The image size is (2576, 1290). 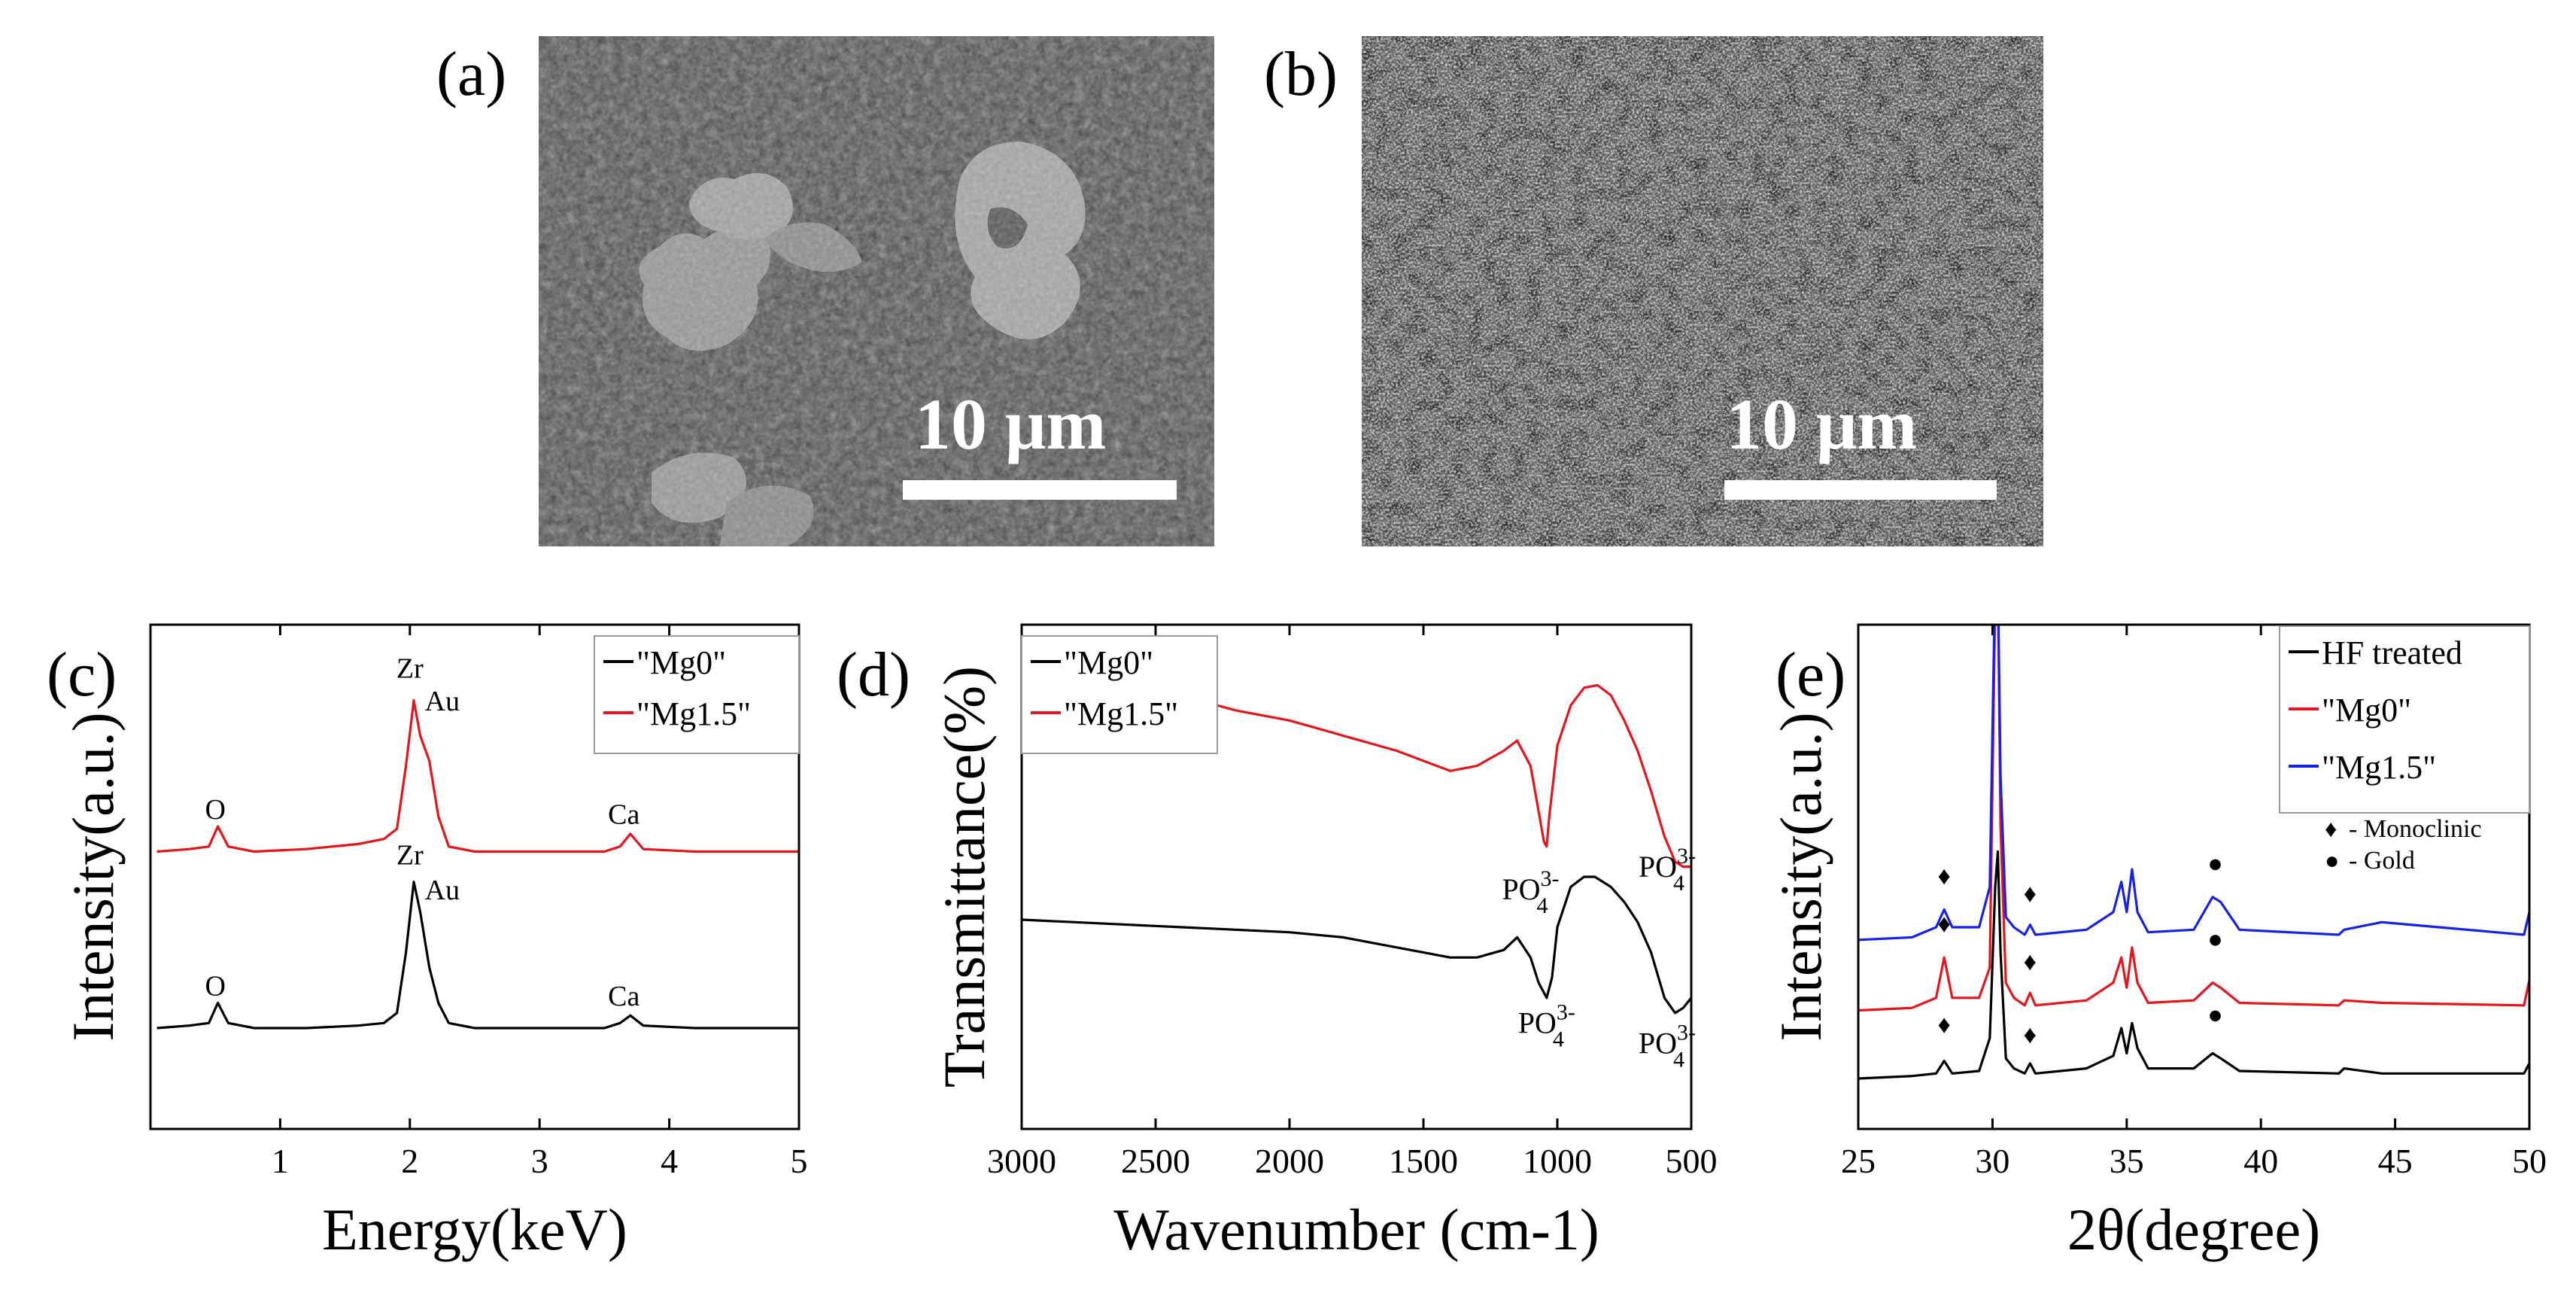 I want to click on legend-extra-symbol-e-1: ●, so click(x=2332, y=860).